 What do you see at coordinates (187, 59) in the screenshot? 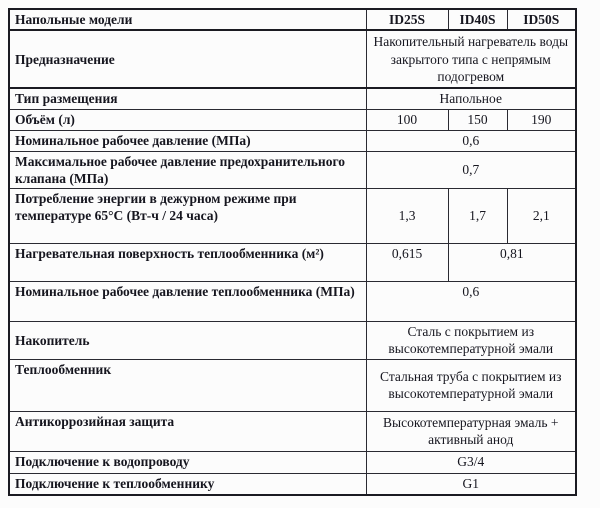
I see `param-label: Предназначение` at bounding box center [187, 59].